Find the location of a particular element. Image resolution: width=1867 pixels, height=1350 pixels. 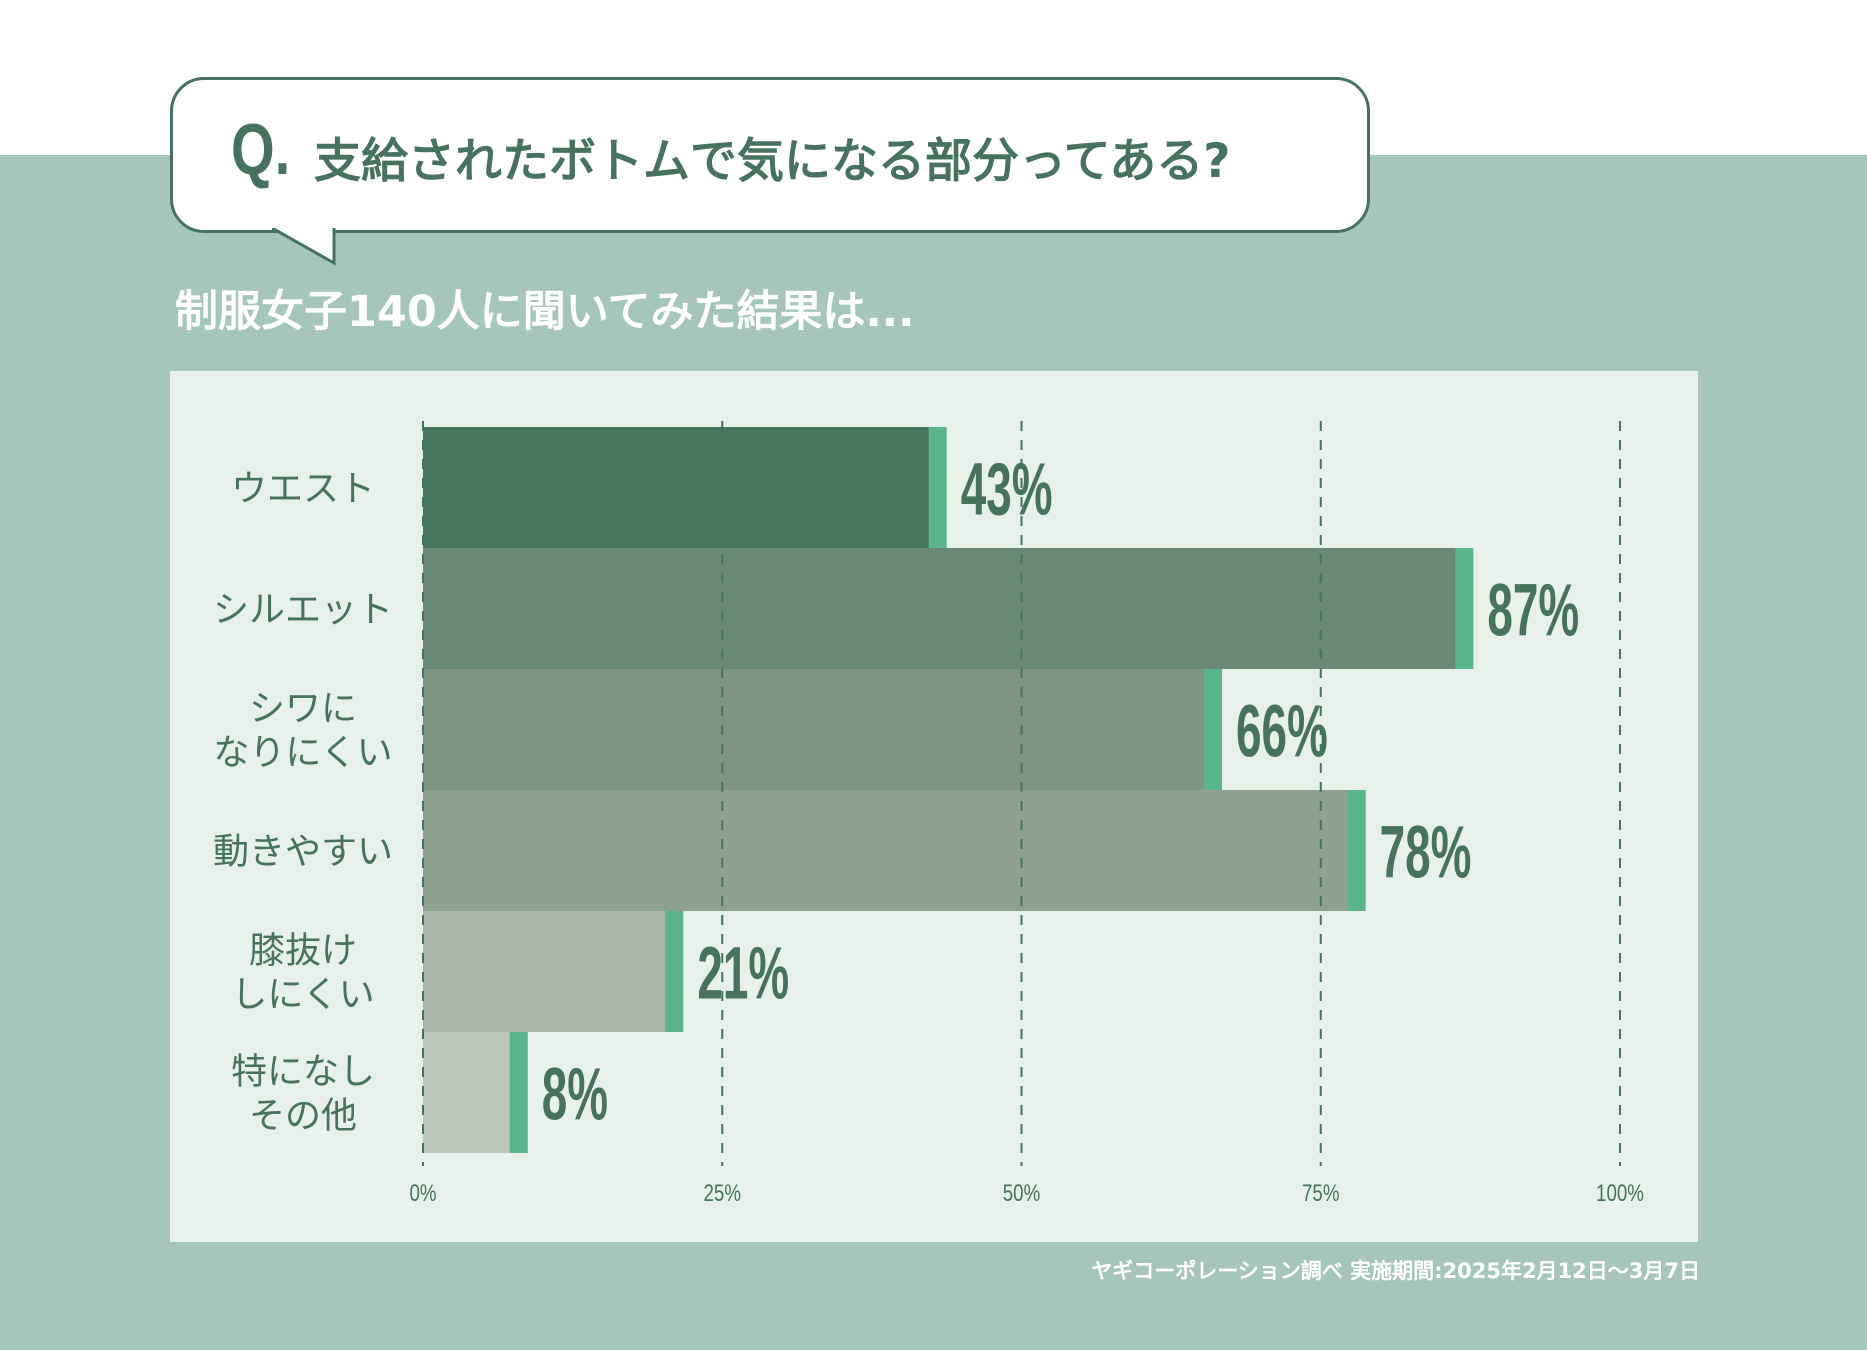

source-note: ヤギコーポレーション調べ 実施期間:2025年2月12日〜3月7日 is located at coordinates (1395, 1271).